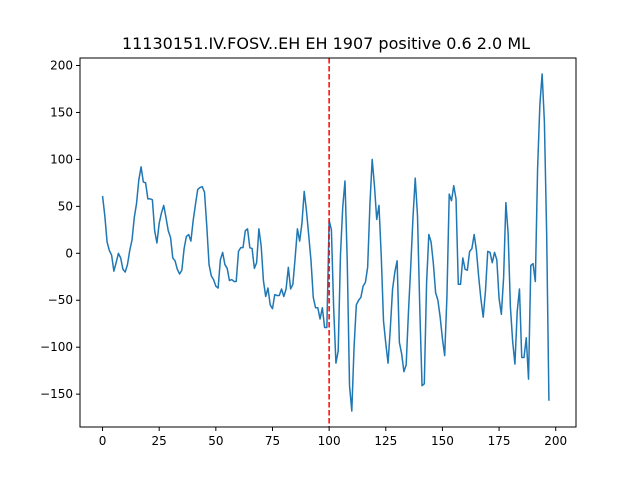 The height and width of the screenshot is (480, 640). I want to click on x-axis: 0 25 50 75 100 125 150 175 200, so click(333, 437).